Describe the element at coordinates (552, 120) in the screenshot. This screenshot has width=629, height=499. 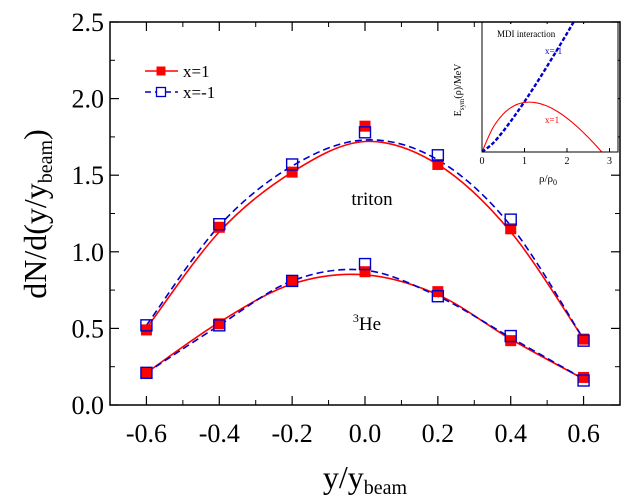
I see `inset-label-x1: x=1` at that location.